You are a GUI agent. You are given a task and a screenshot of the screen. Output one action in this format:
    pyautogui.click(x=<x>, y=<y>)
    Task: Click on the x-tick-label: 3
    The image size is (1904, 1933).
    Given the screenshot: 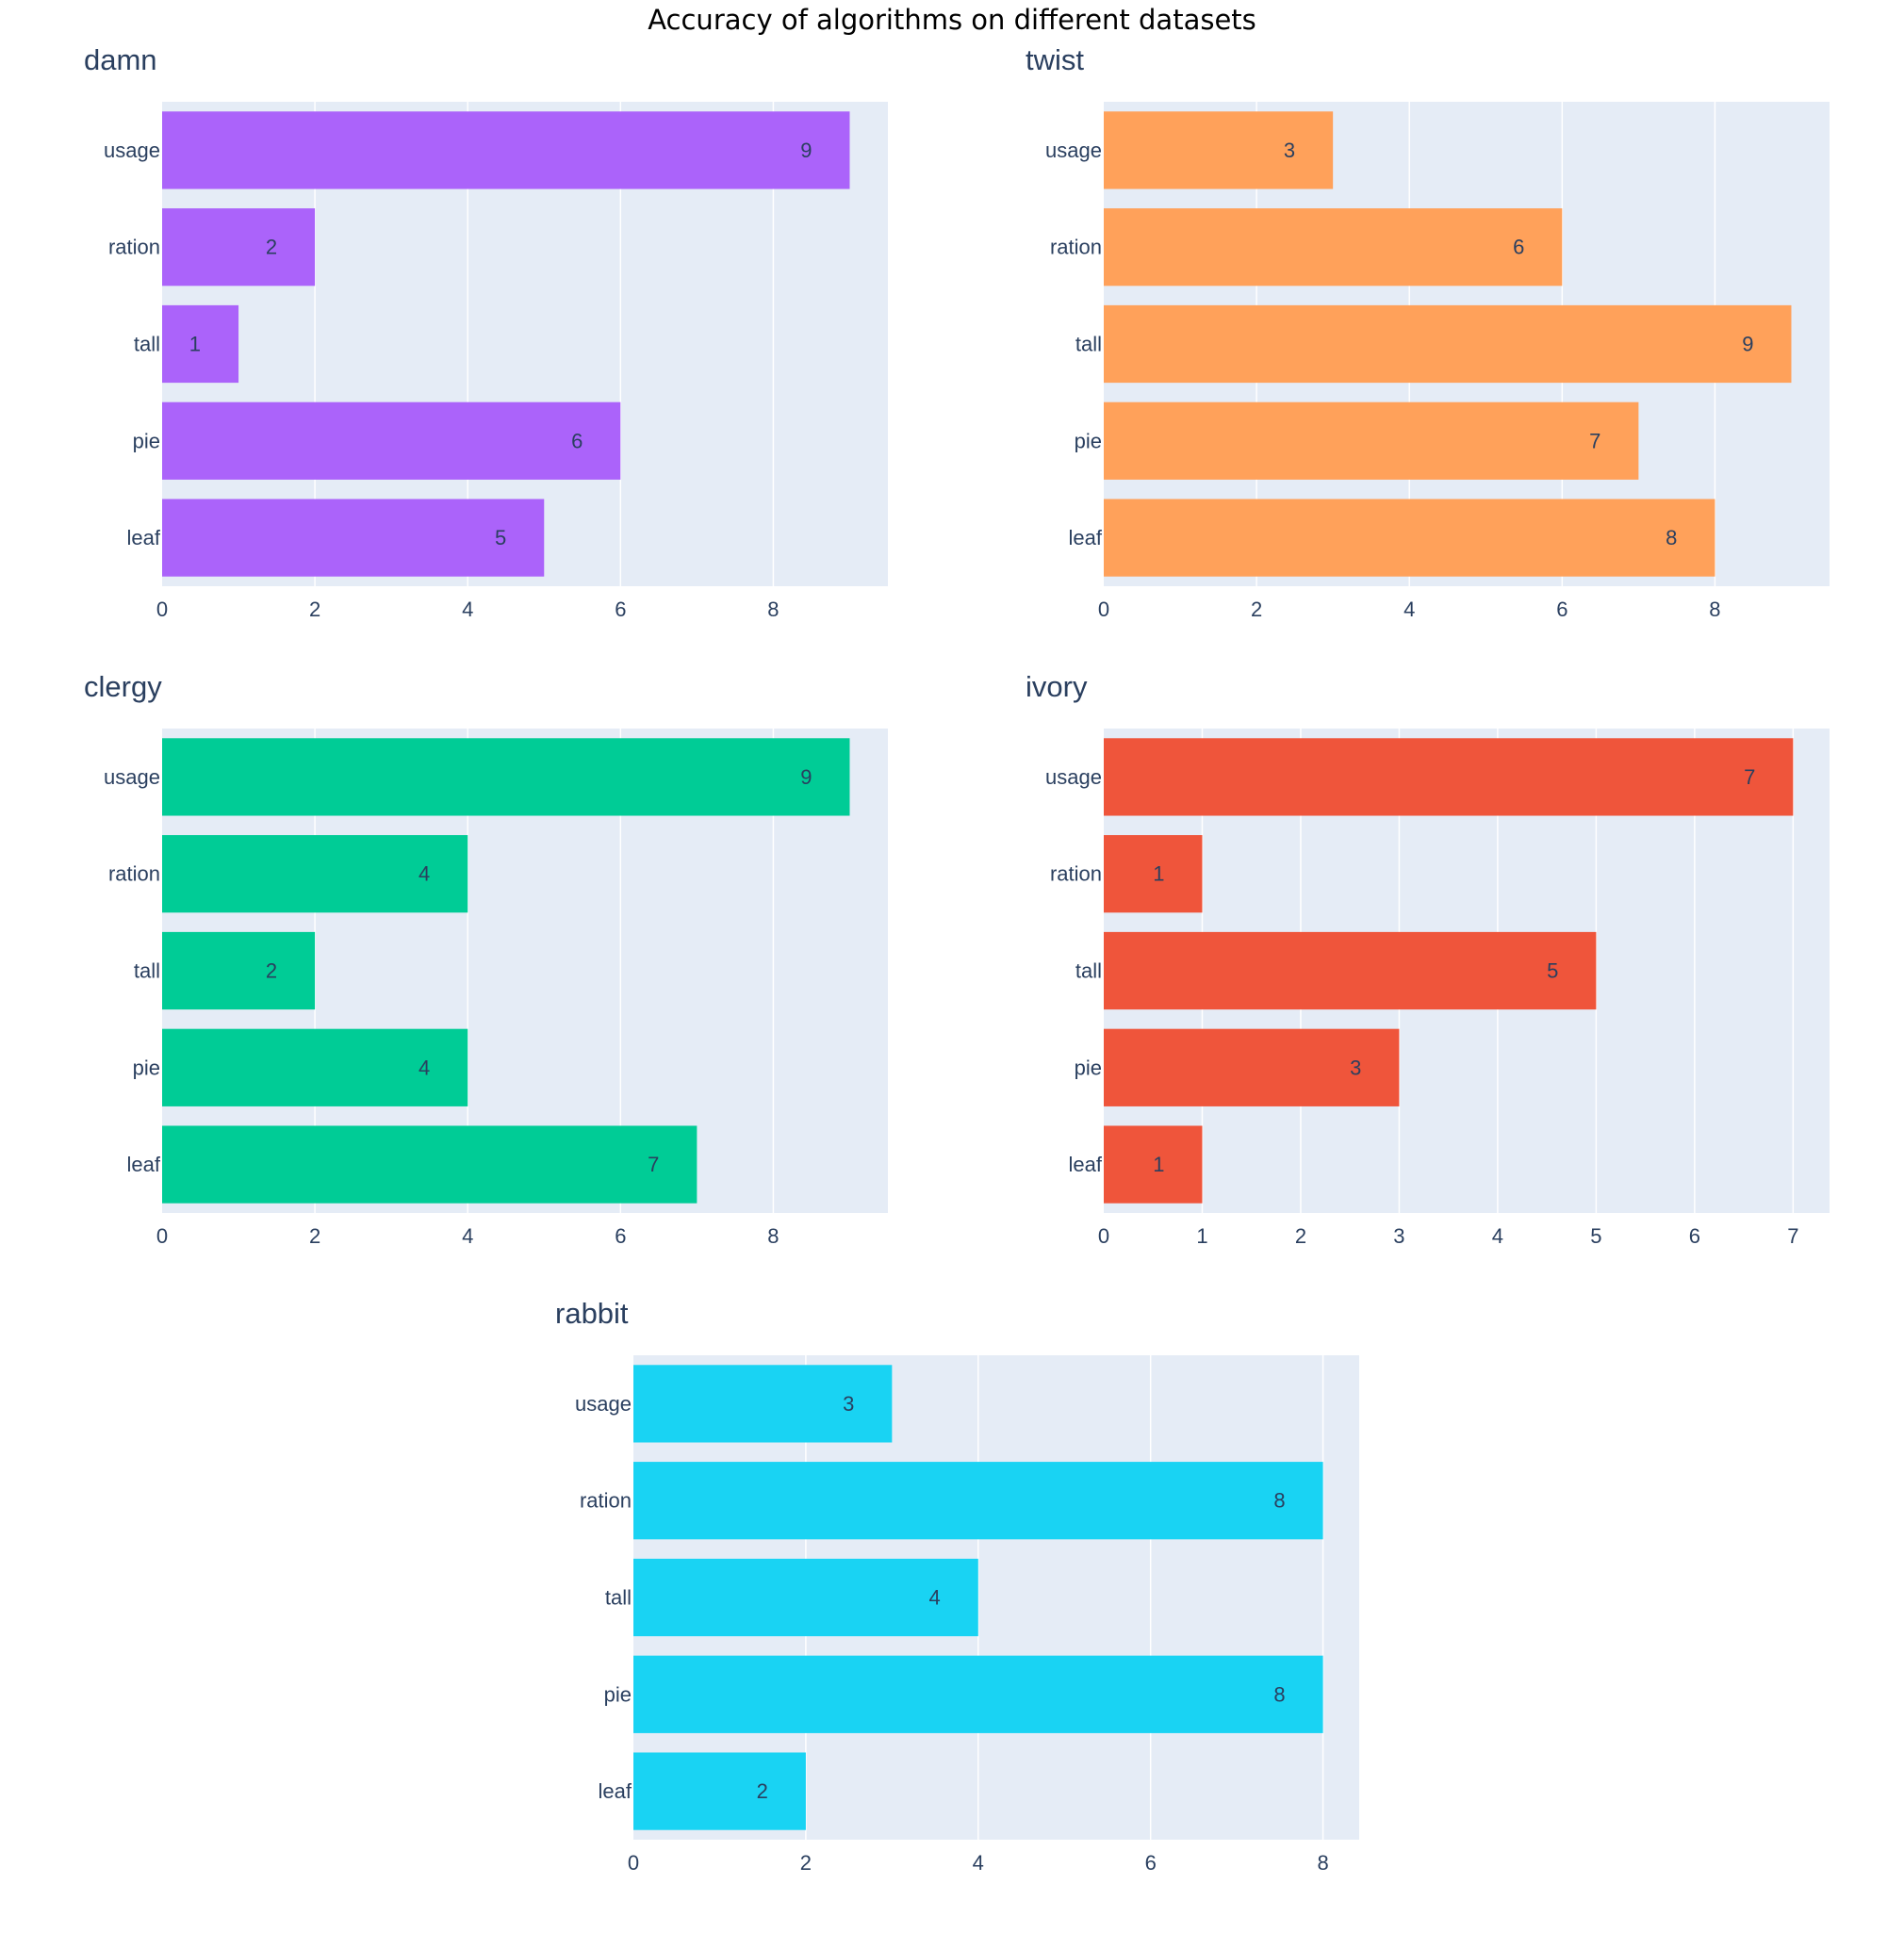 What is the action you would take?
    pyautogui.click(x=1398, y=1236)
    